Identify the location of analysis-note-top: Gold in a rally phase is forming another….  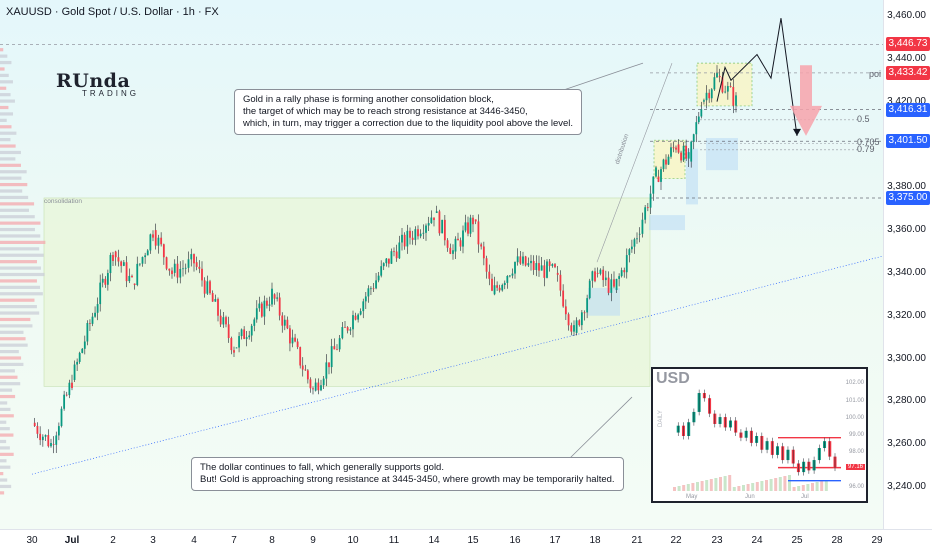
(408, 112).